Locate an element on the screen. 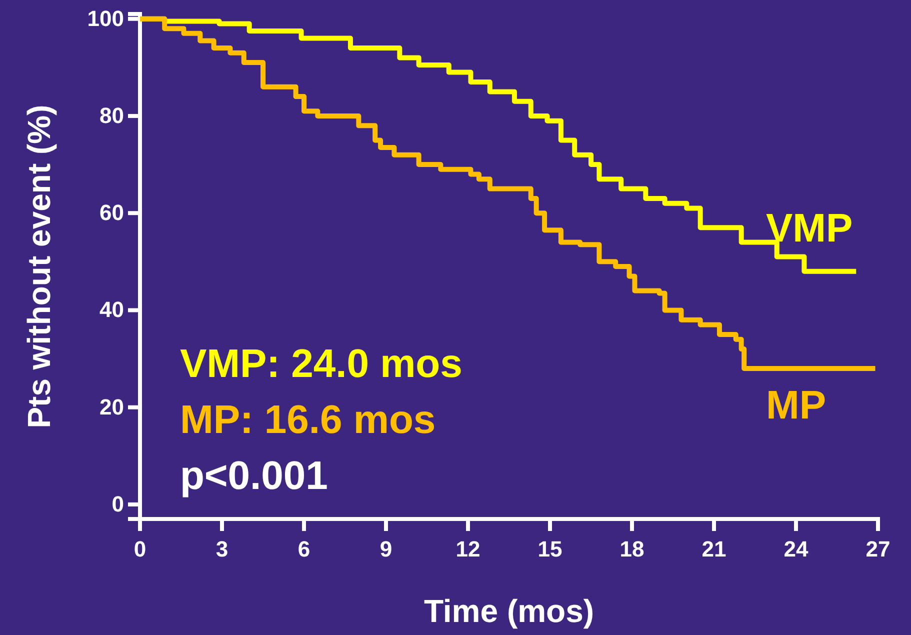 Image resolution: width=911 pixels, height=635 pixels. x-tick-label: 3 is located at coordinates (222, 549).